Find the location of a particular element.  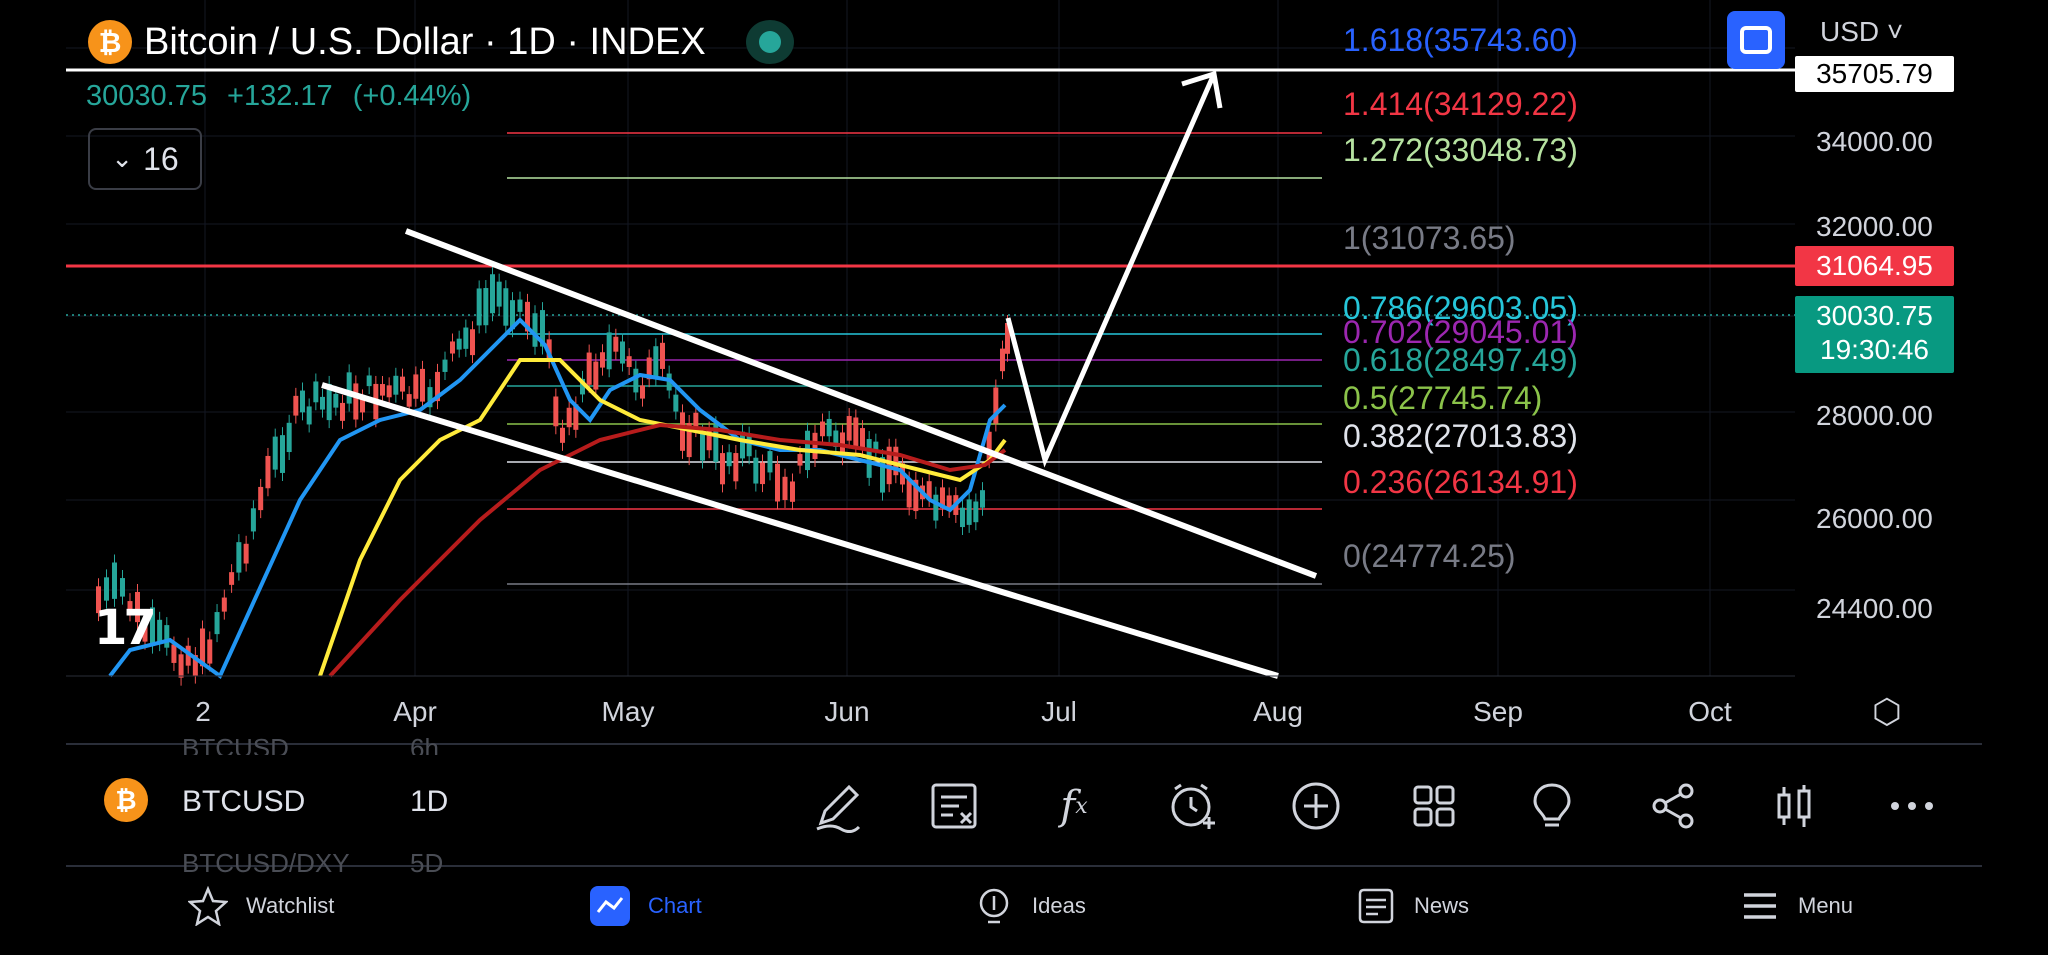

x-axis-label: Aug is located at coordinates (1278, 711).